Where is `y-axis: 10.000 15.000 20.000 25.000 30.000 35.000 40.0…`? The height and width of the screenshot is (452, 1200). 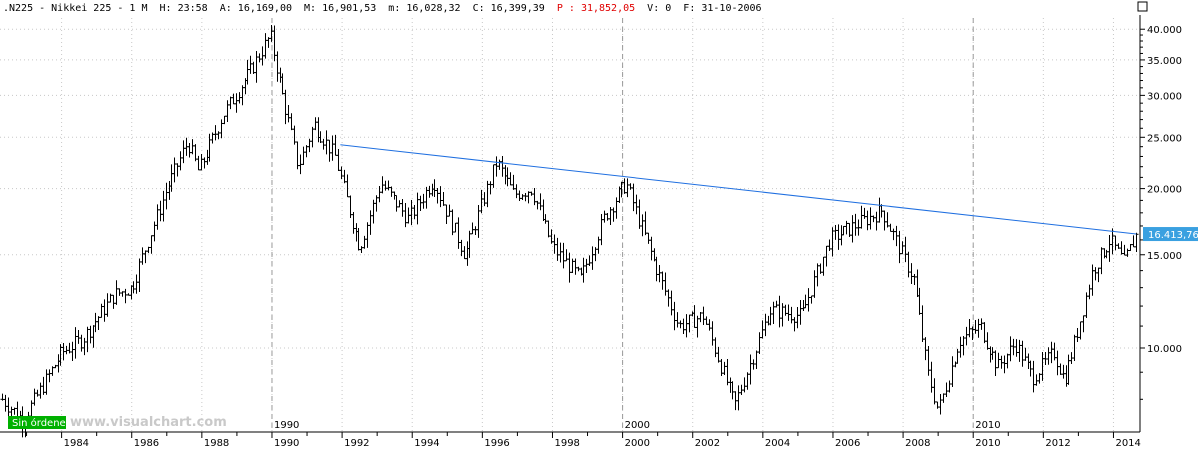 y-axis: 10.000 15.000 20.000 25.000 30.000 35.000 40.0… is located at coordinates (1161, 212).